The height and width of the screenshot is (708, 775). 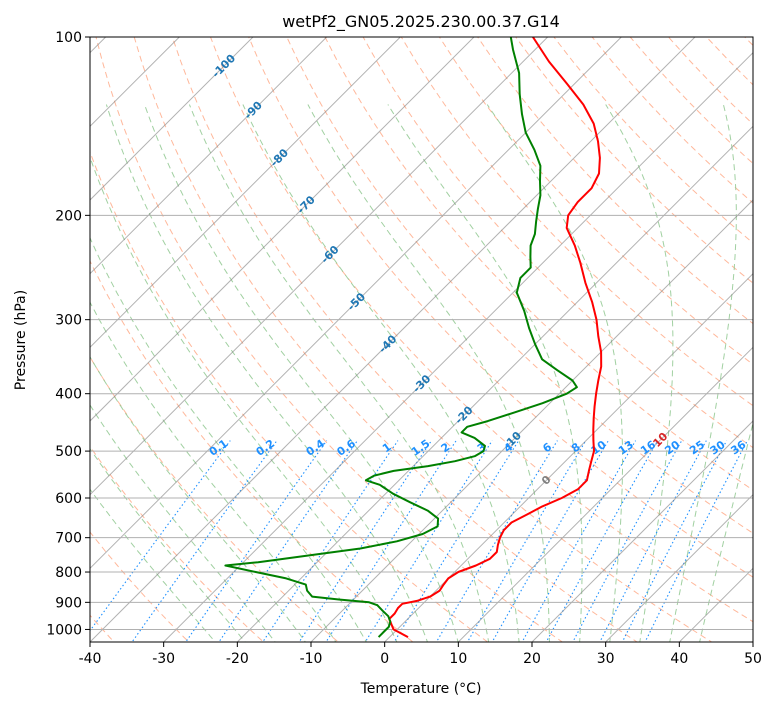 I want to click on x-tick-label: 20, so click(x=532, y=659).